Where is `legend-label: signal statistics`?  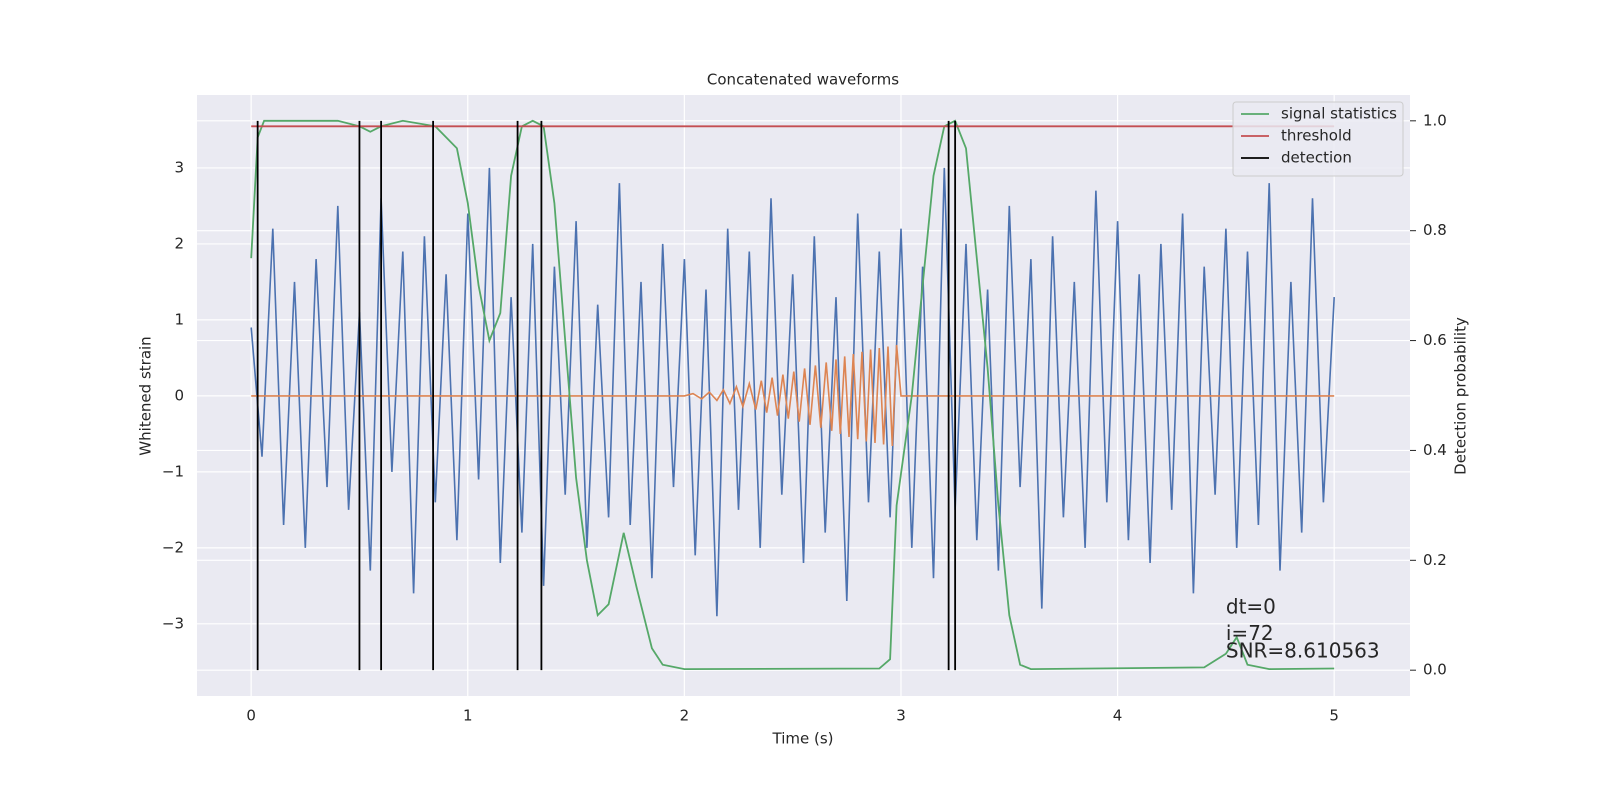 legend-label: signal statistics is located at coordinates (1339, 114).